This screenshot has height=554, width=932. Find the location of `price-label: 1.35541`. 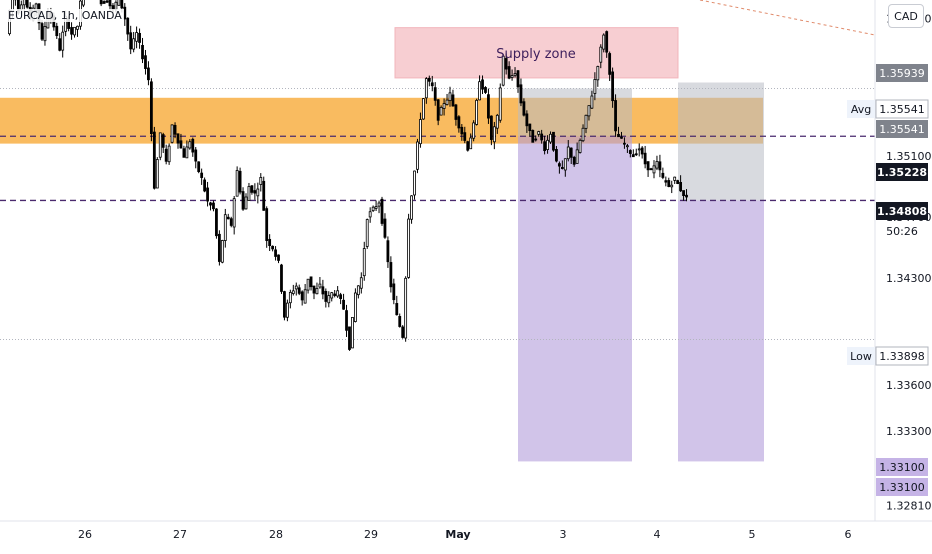

price-label: 1.35541 is located at coordinates (902, 129).